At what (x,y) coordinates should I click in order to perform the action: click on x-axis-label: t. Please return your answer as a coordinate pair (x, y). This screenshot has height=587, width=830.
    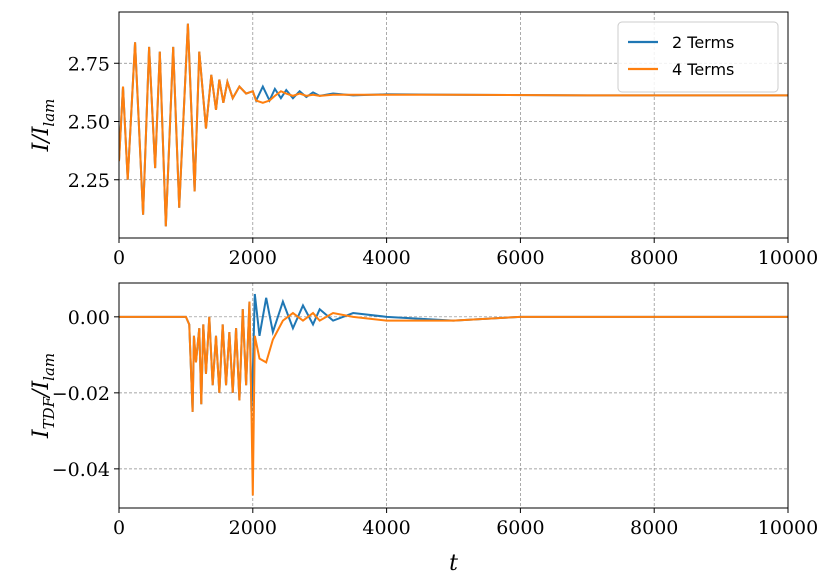
    Looking at the image, I should click on (453, 563).